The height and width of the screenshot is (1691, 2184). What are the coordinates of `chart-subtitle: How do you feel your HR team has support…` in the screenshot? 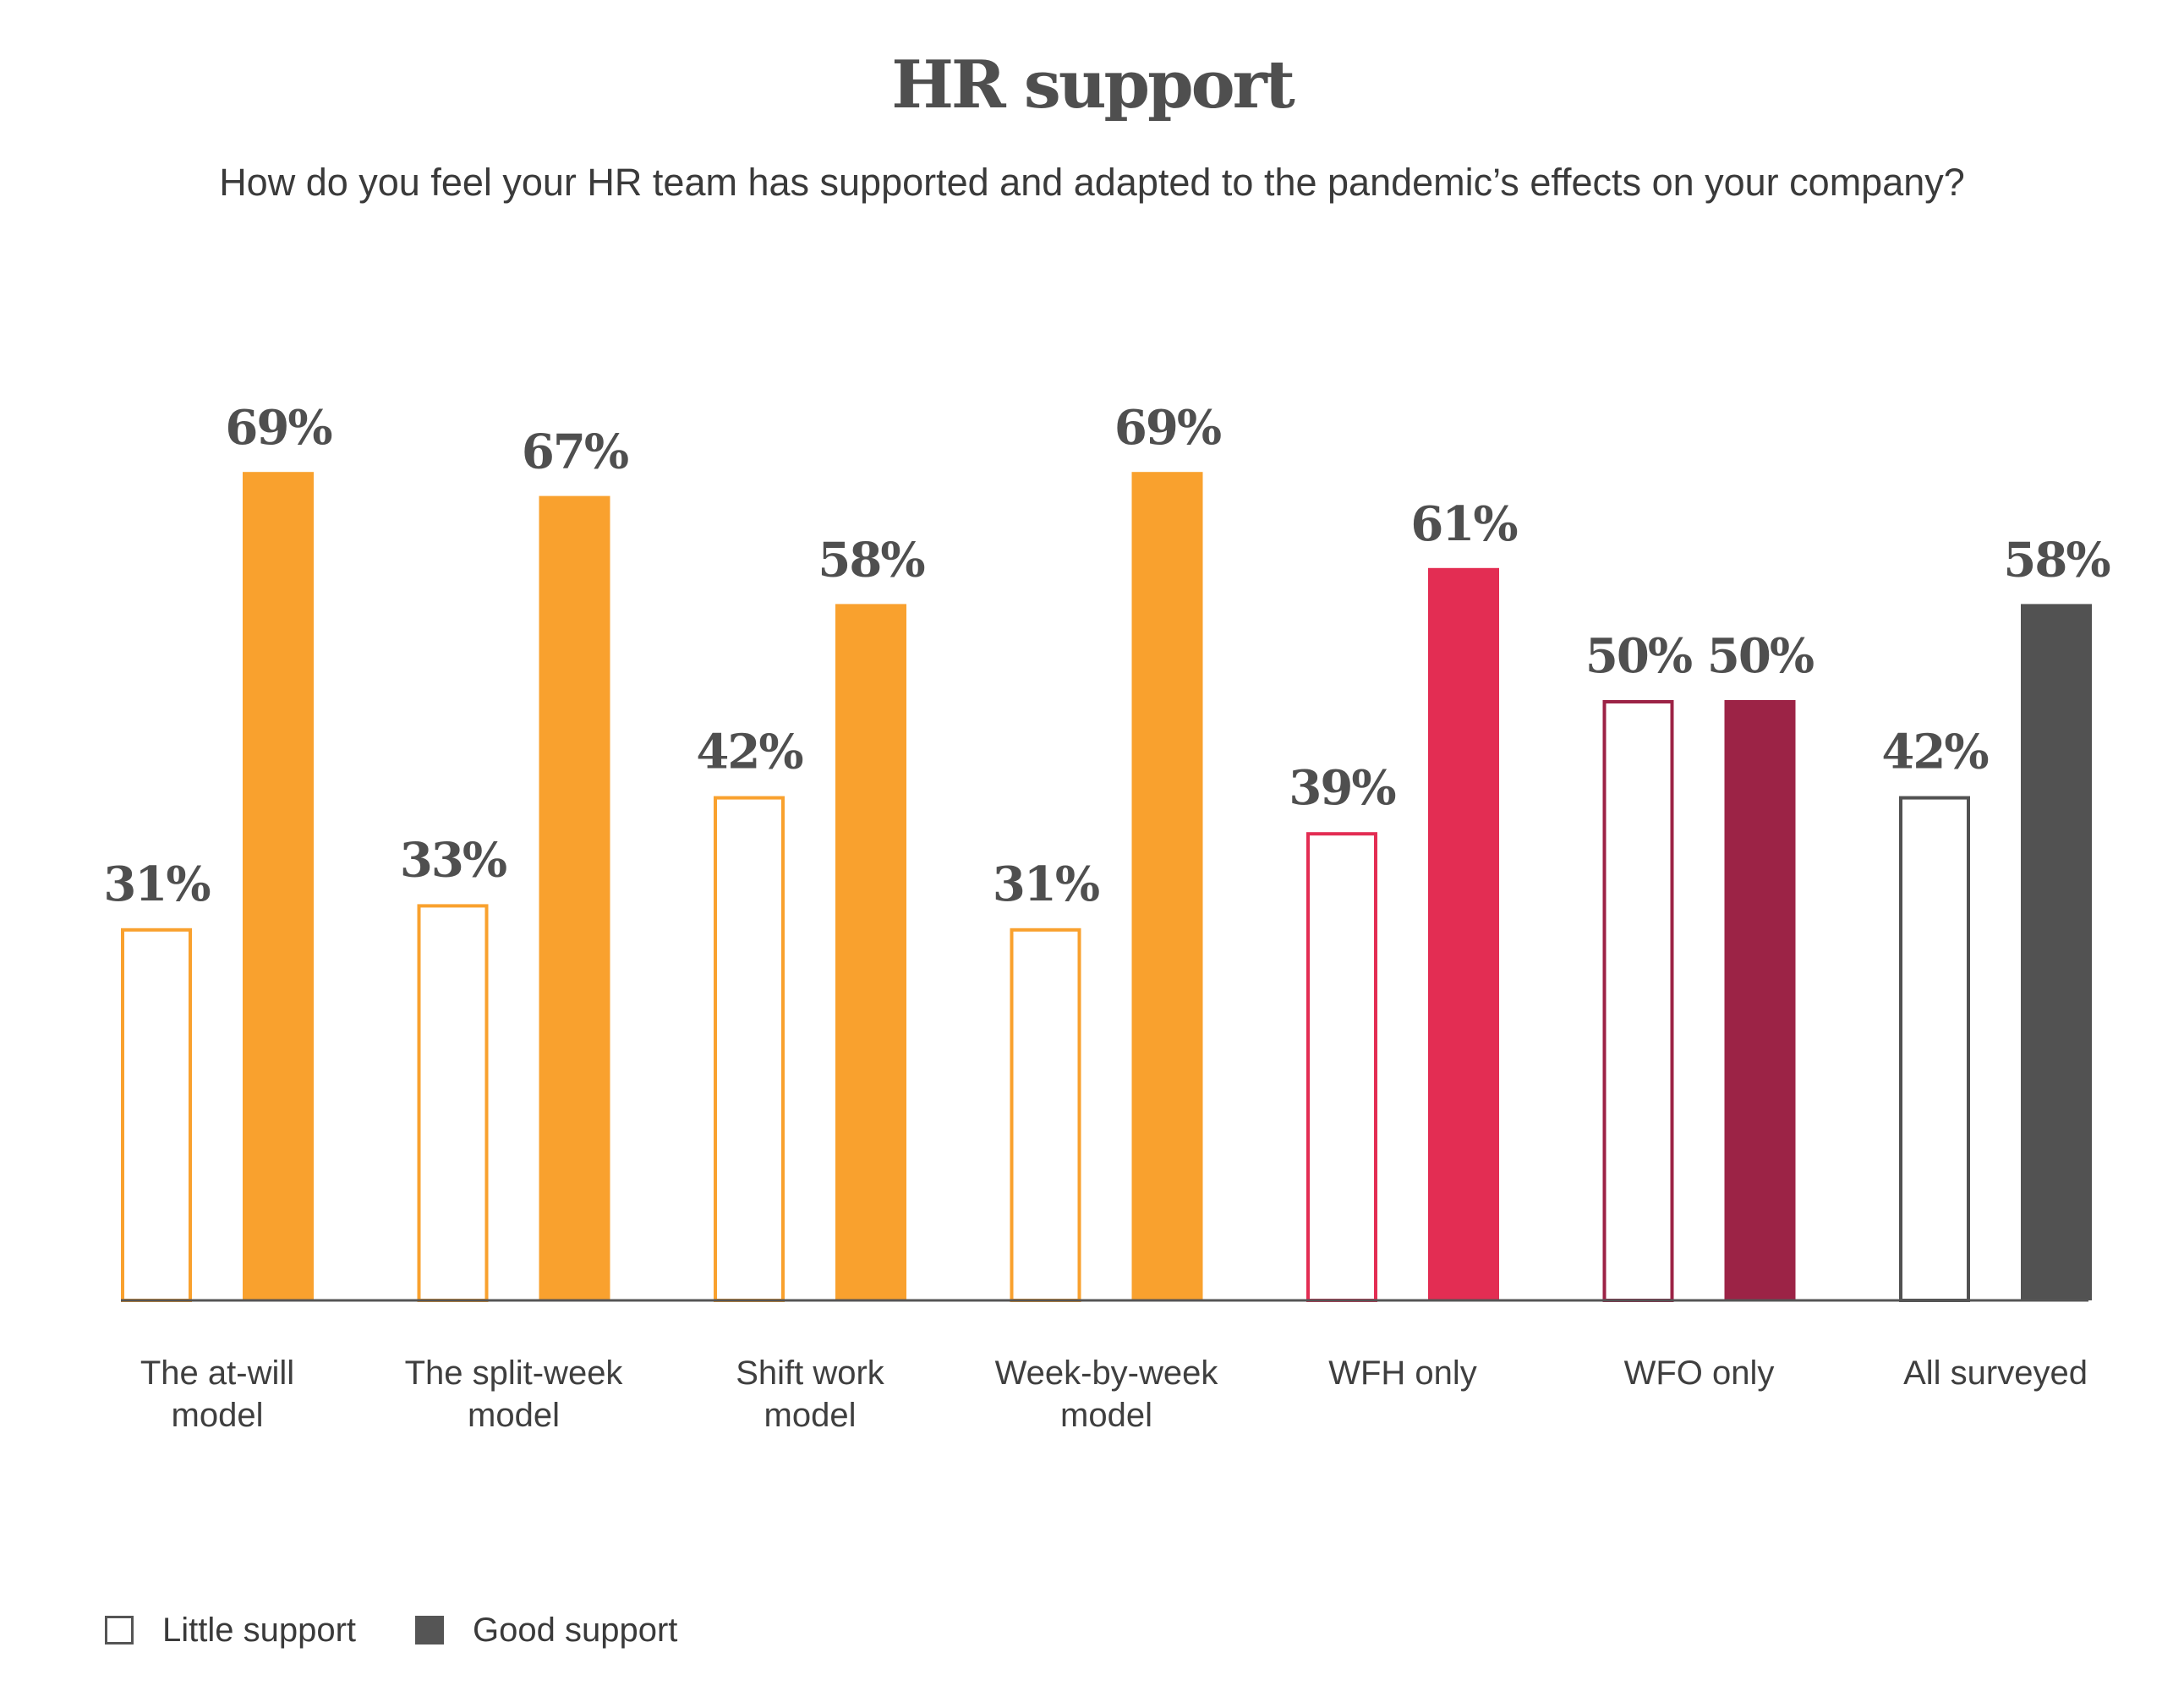 It's located at (1092, 183).